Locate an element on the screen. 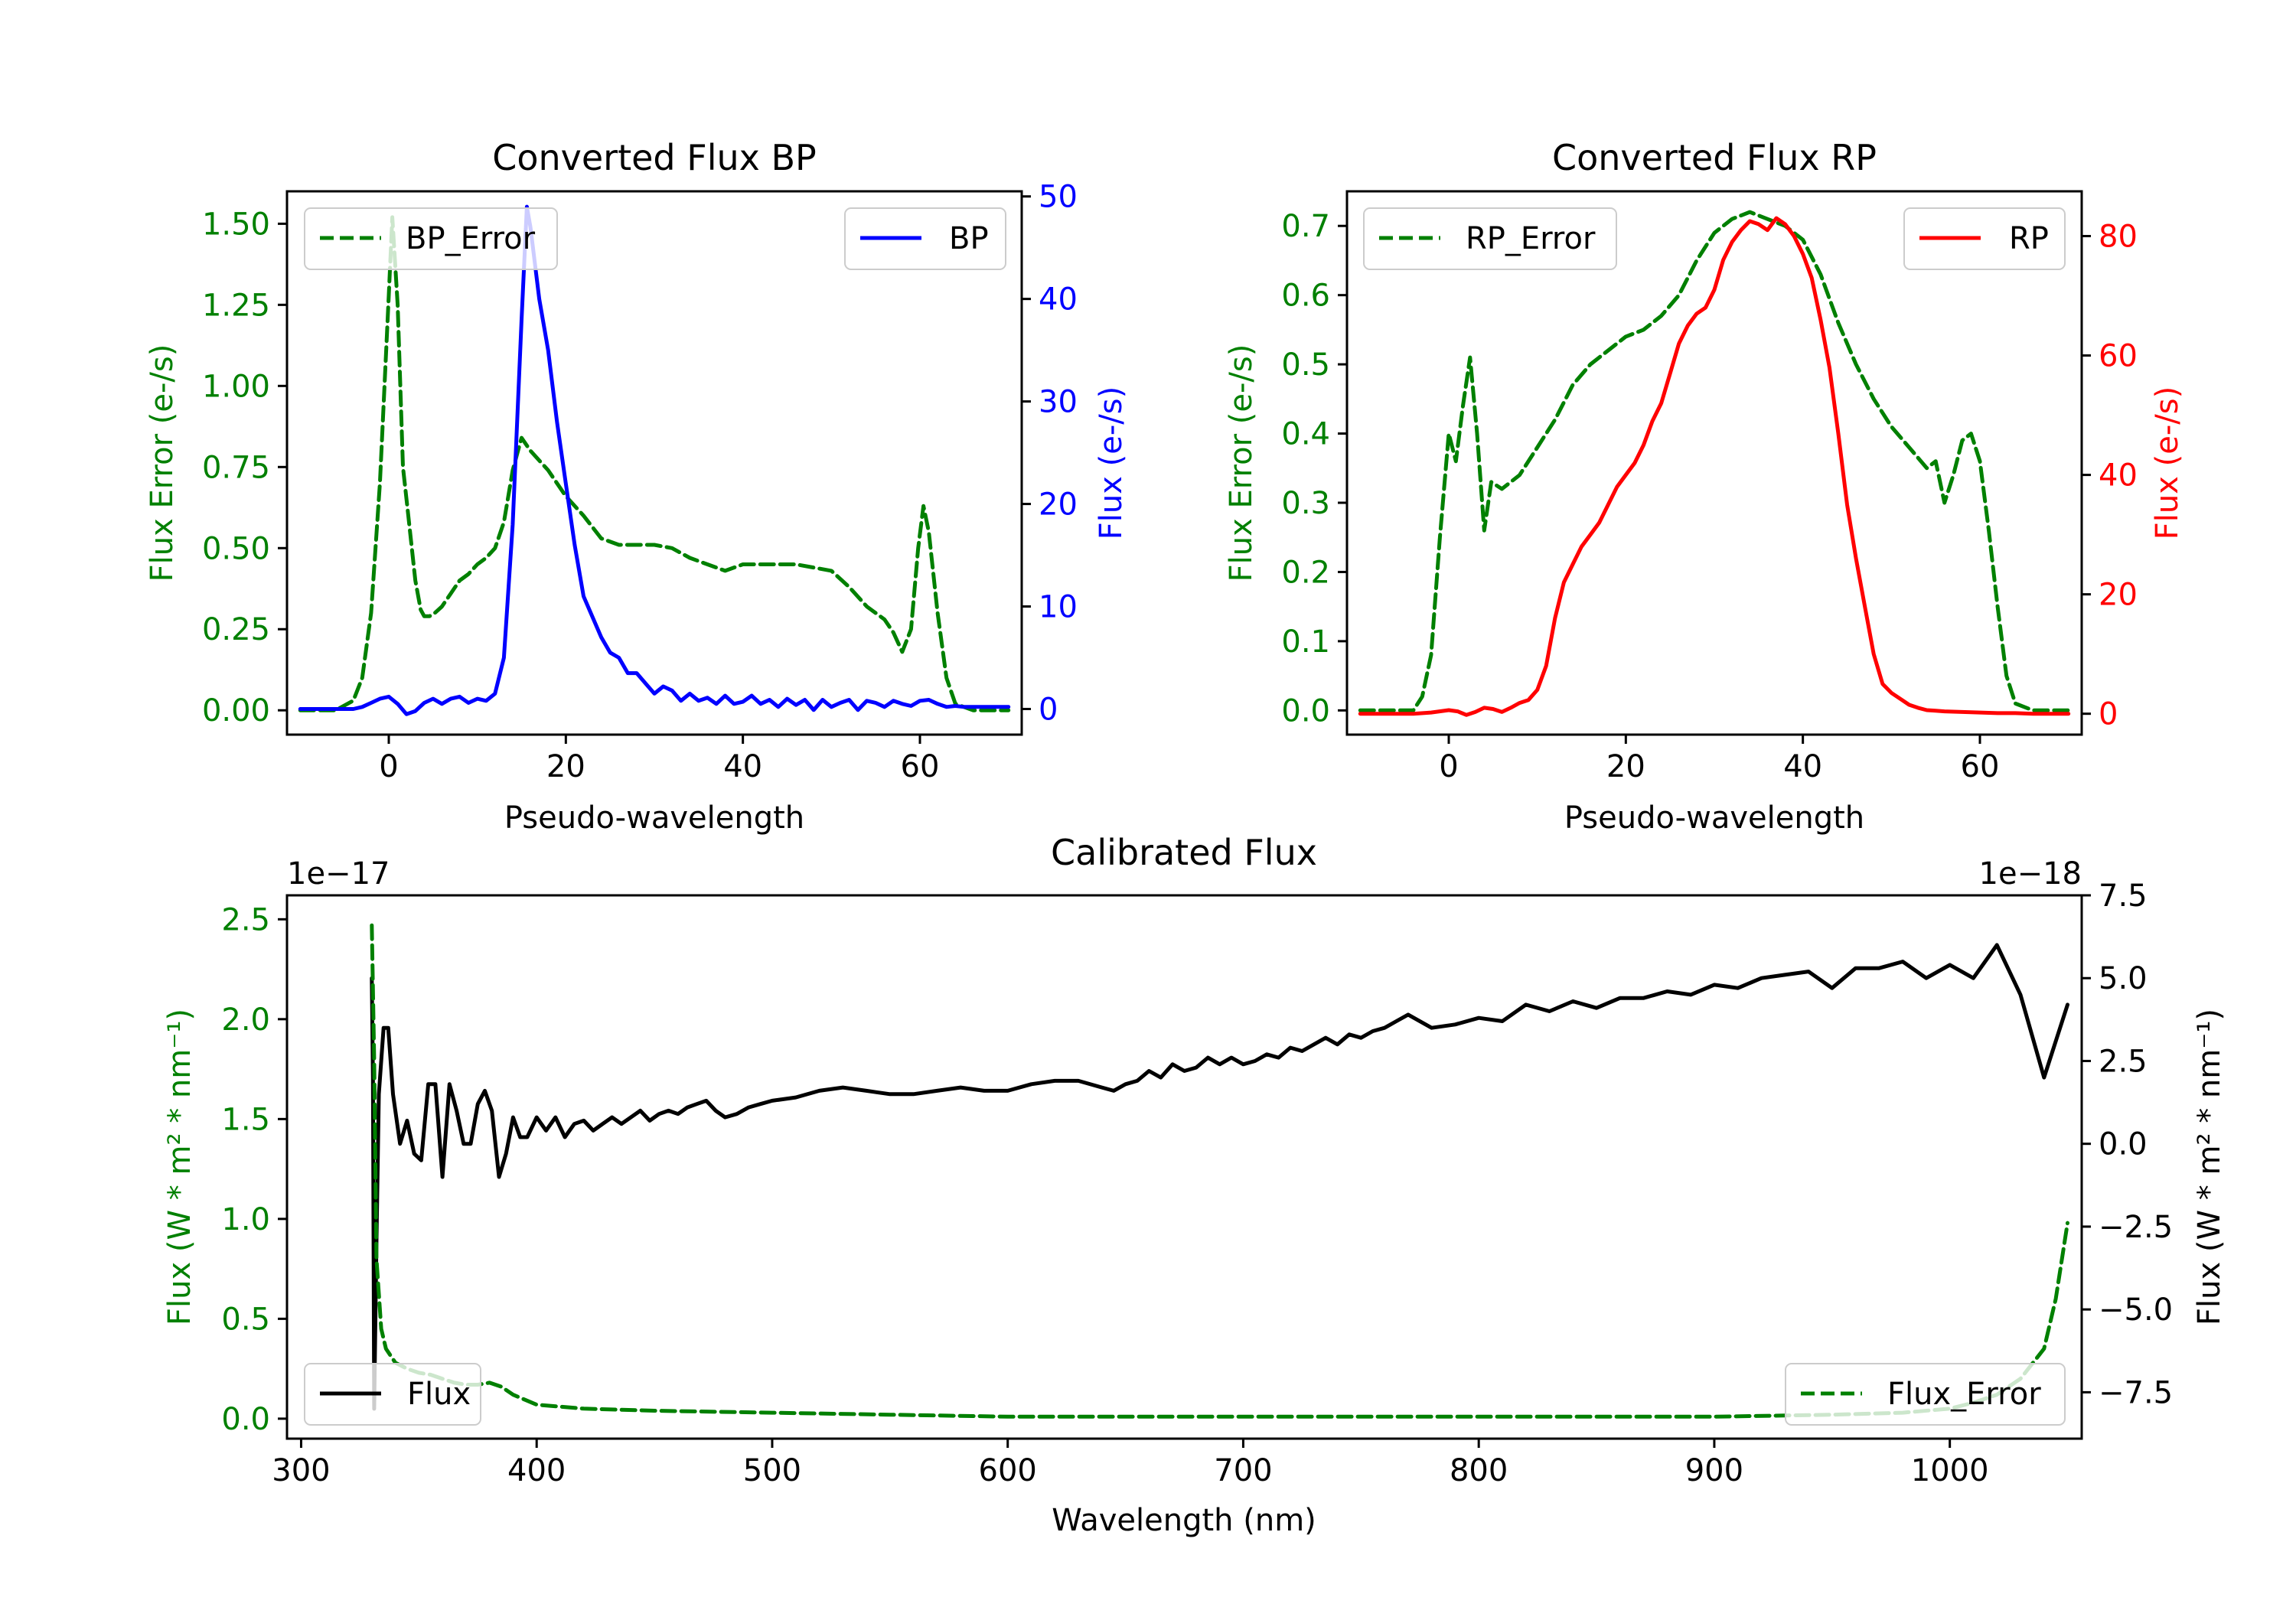 The height and width of the screenshot is (1607, 2296). rp-x-label: Pseudo-wavelength is located at coordinates (1714, 818).